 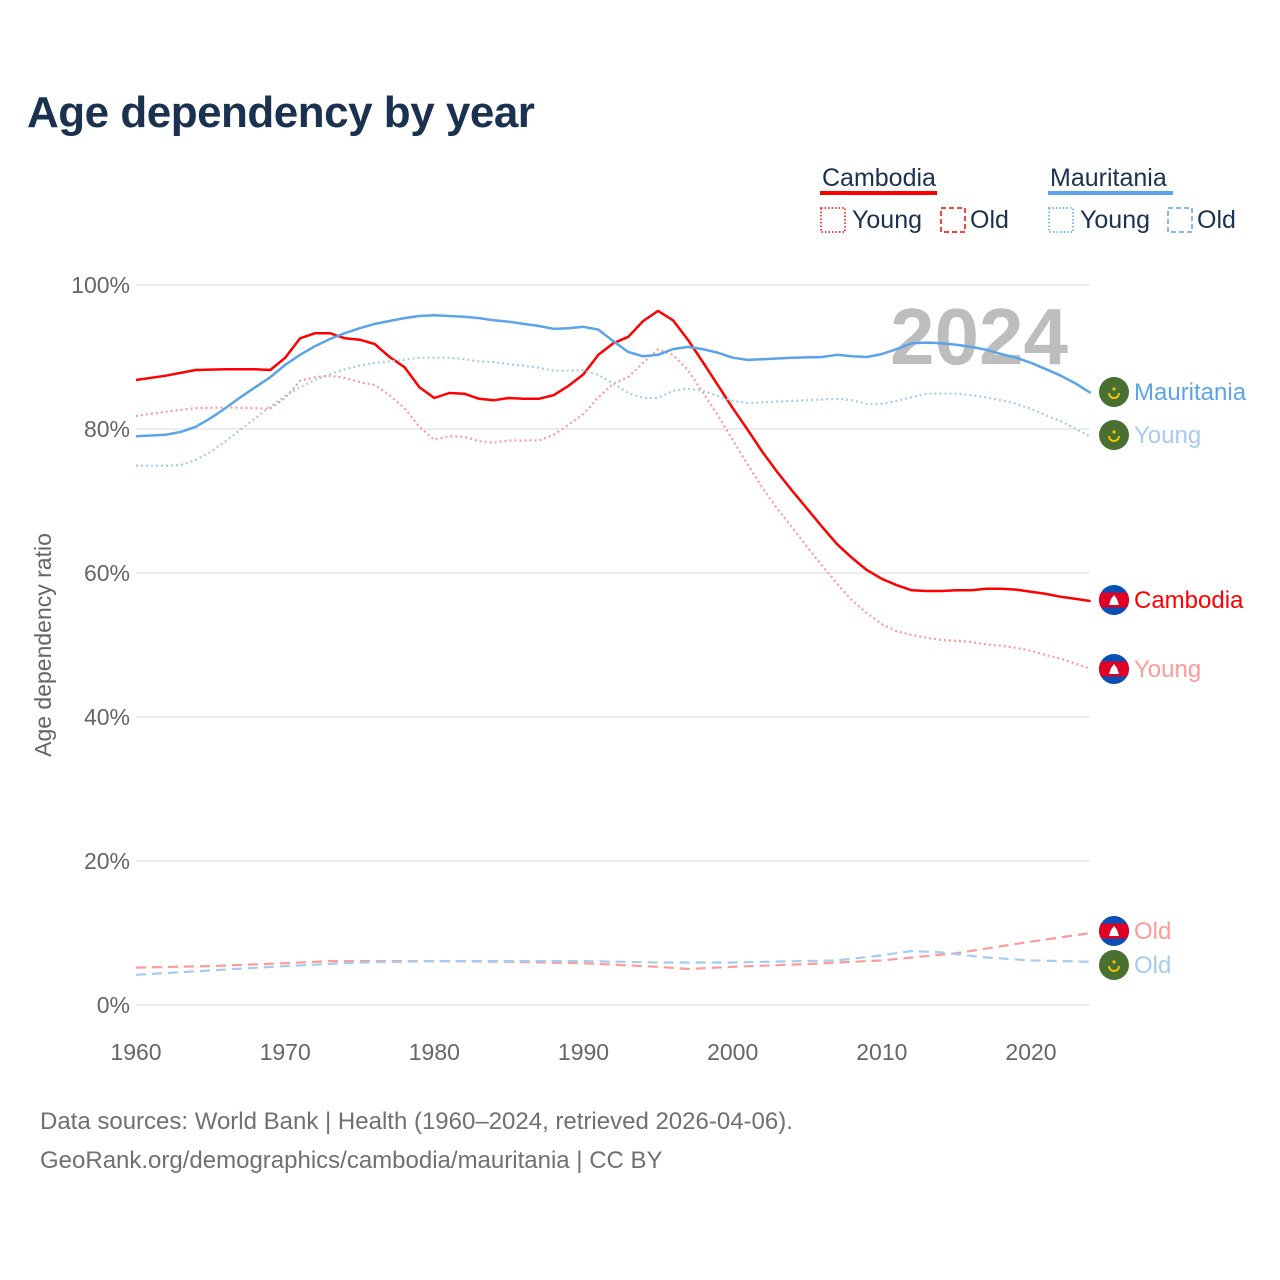 What do you see at coordinates (1108, 178) in the screenshot?
I see `legend-country-mauritania: Mauritania` at bounding box center [1108, 178].